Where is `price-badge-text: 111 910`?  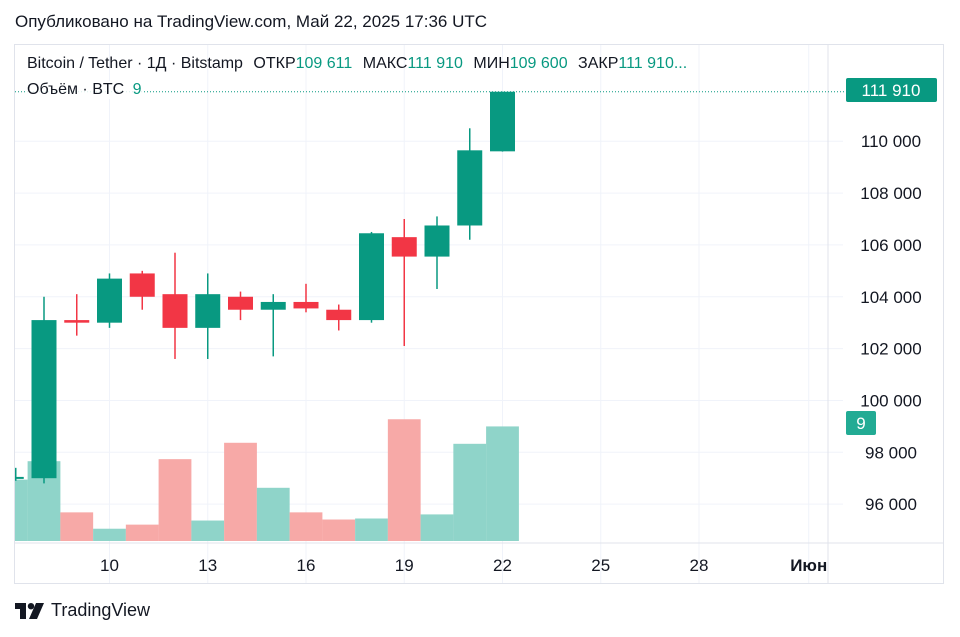 price-badge-text: 111 910 is located at coordinates (891, 90).